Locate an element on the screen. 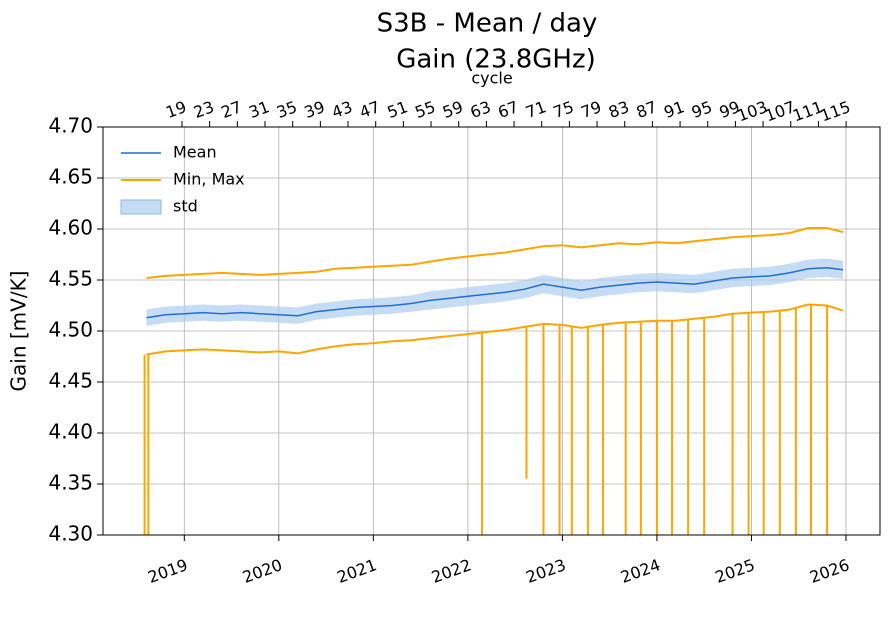 This screenshot has height=622, width=888. x2-tick-label: 59 is located at coordinates (453, 109).